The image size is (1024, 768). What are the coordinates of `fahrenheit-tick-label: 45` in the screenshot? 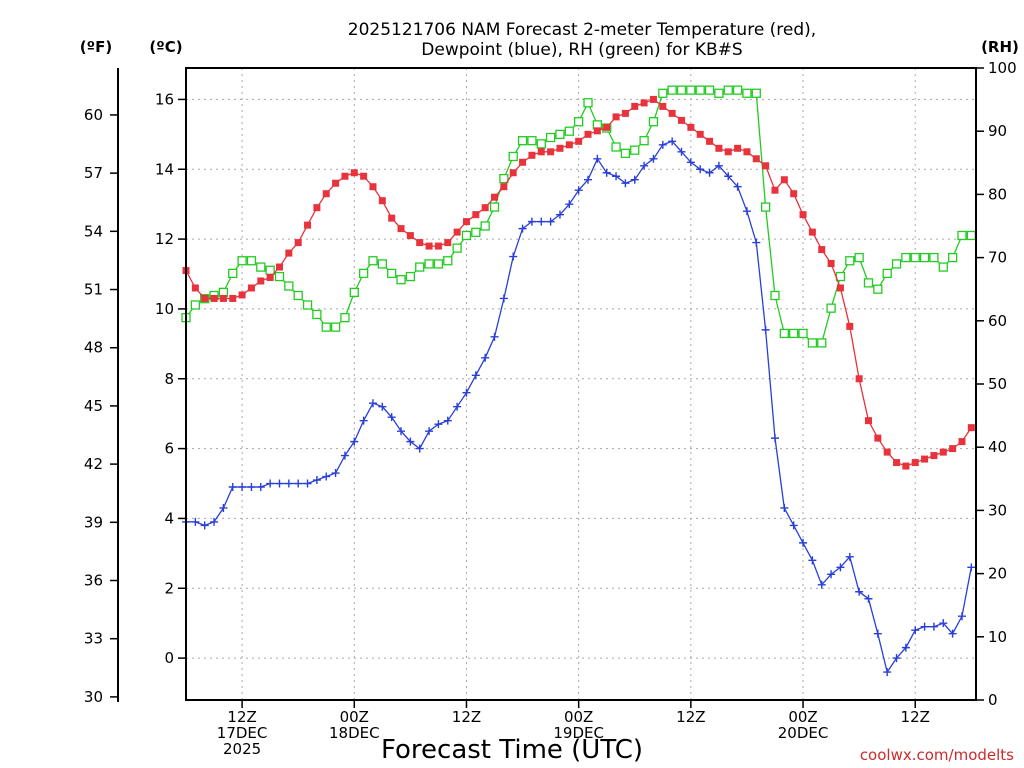 It's located at (93, 406).